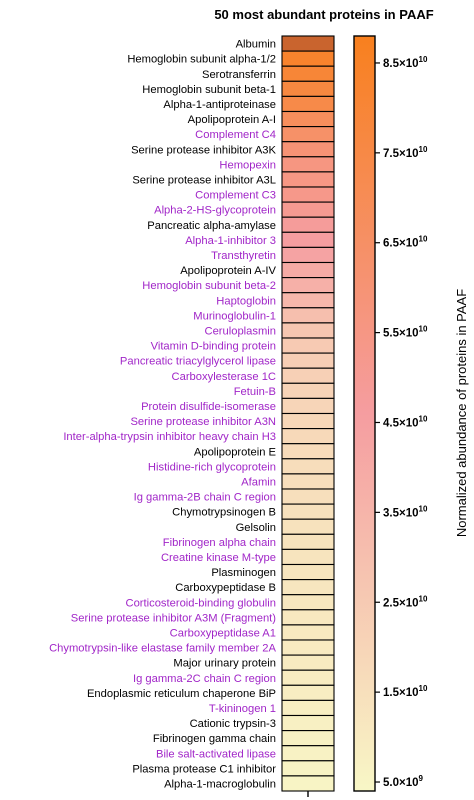  Describe the element at coordinates (258, 482) in the screenshot. I see `row-label: Afamin` at that location.